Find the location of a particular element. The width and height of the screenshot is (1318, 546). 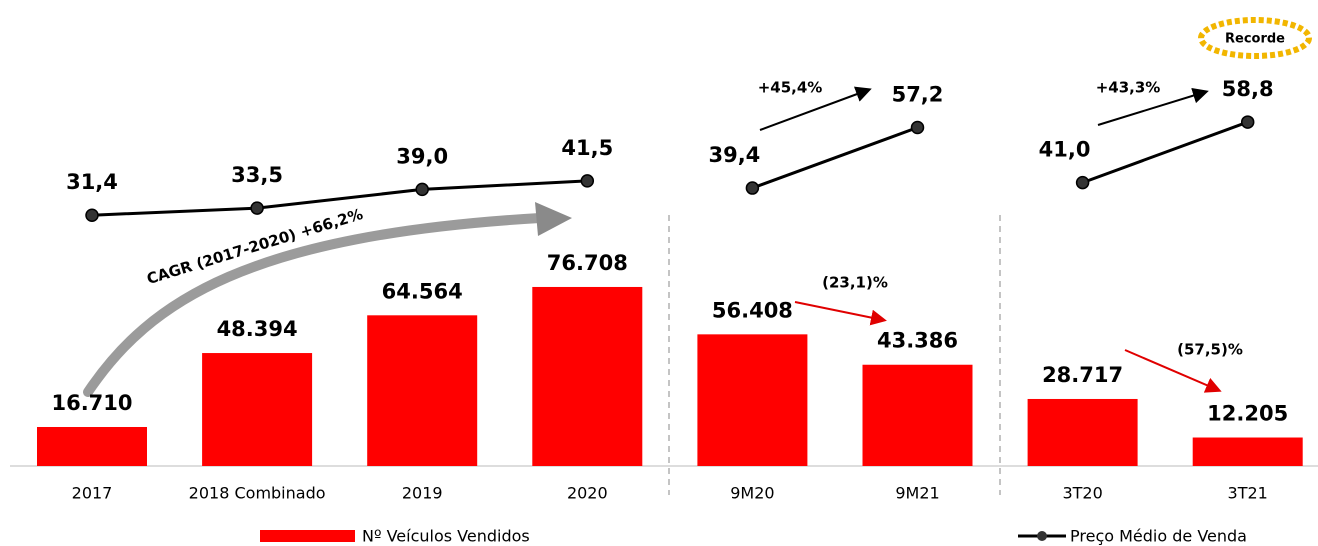

data-label: 39,0 is located at coordinates (422, 156).